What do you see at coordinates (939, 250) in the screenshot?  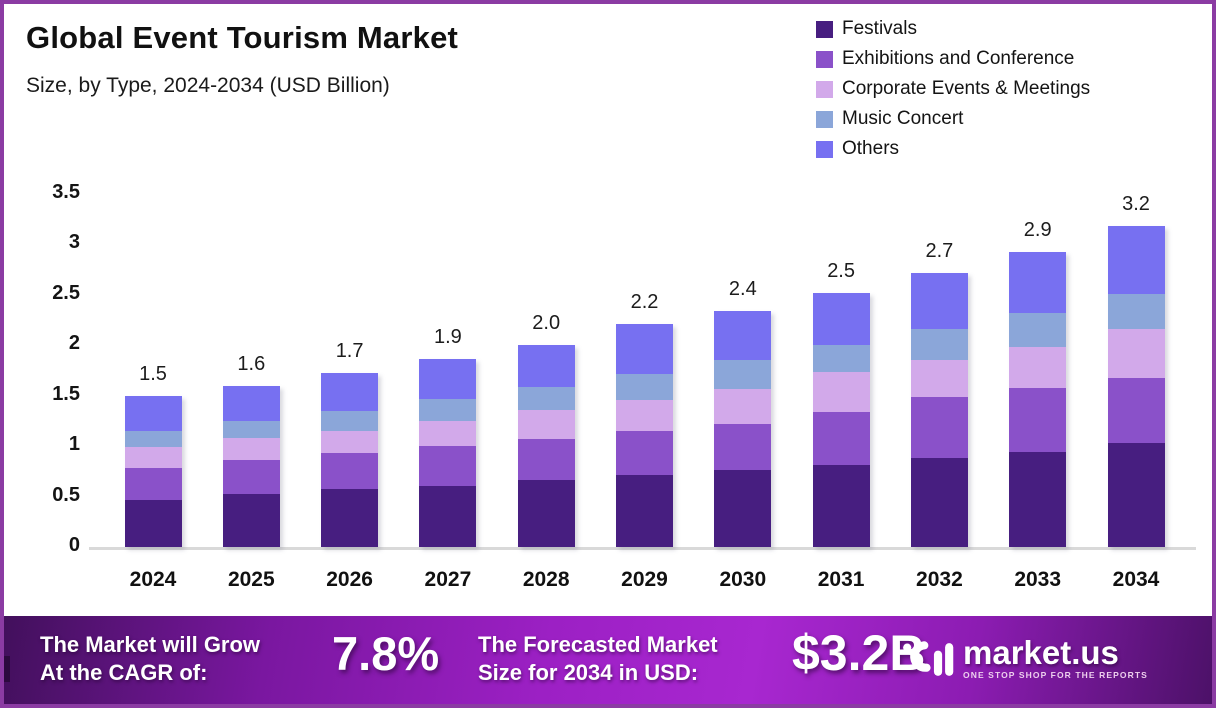 I see `bar-value-label: 2.7` at bounding box center [939, 250].